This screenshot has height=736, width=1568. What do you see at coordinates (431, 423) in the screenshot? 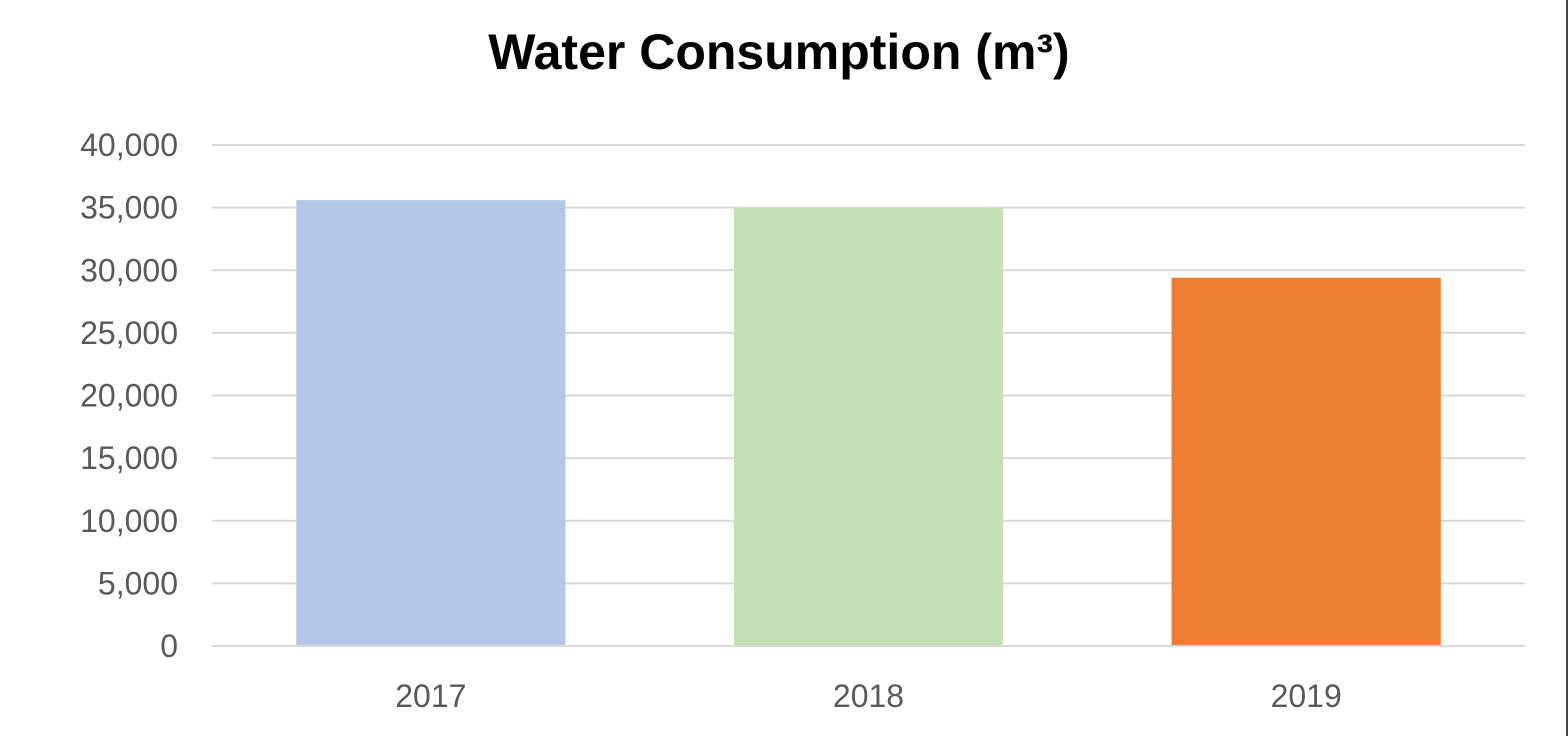
I see `bar-2017` at bounding box center [431, 423].